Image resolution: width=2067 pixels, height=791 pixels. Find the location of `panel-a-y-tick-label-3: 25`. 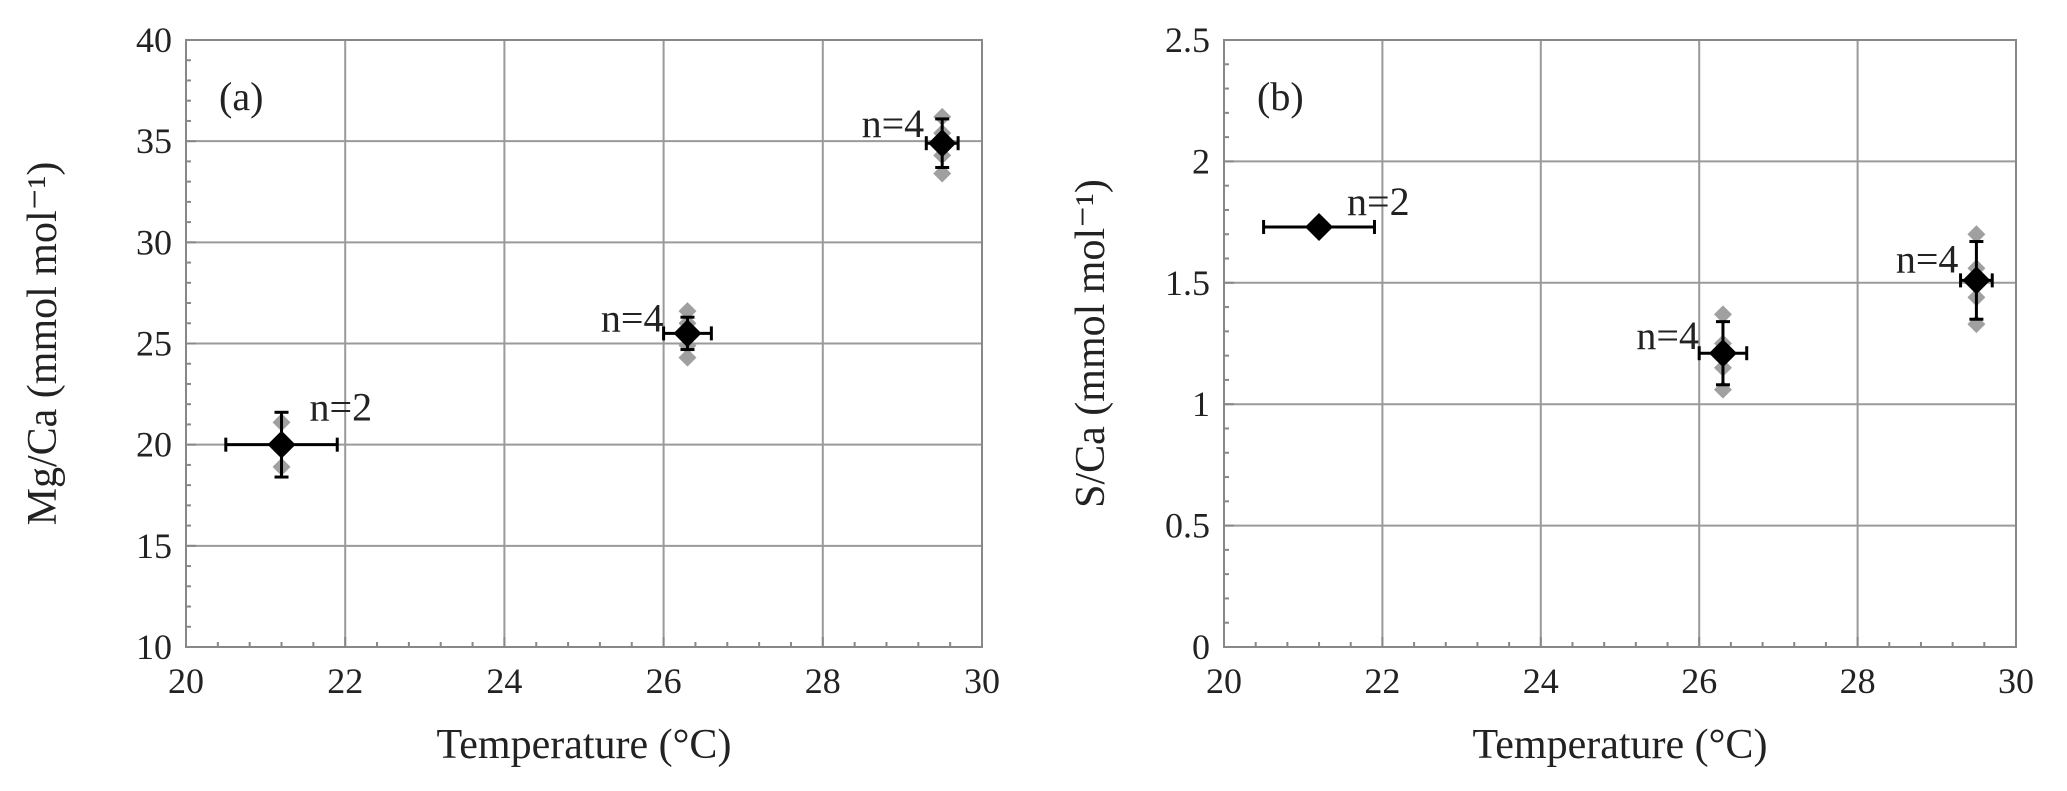

panel-a-y-tick-label-3: 25 is located at coordinates (154, 344).